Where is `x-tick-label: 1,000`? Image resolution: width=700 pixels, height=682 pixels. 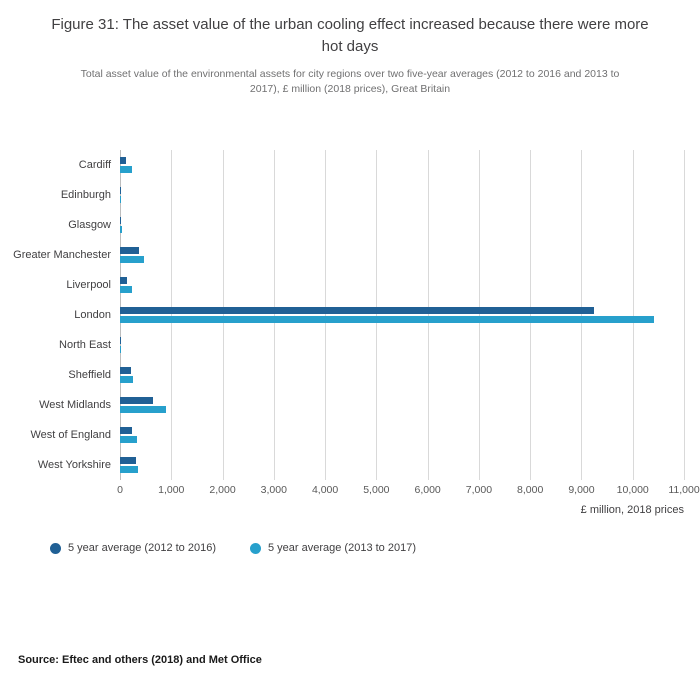
x-tick-label: 1,000 is located at coordinates (171, 490).